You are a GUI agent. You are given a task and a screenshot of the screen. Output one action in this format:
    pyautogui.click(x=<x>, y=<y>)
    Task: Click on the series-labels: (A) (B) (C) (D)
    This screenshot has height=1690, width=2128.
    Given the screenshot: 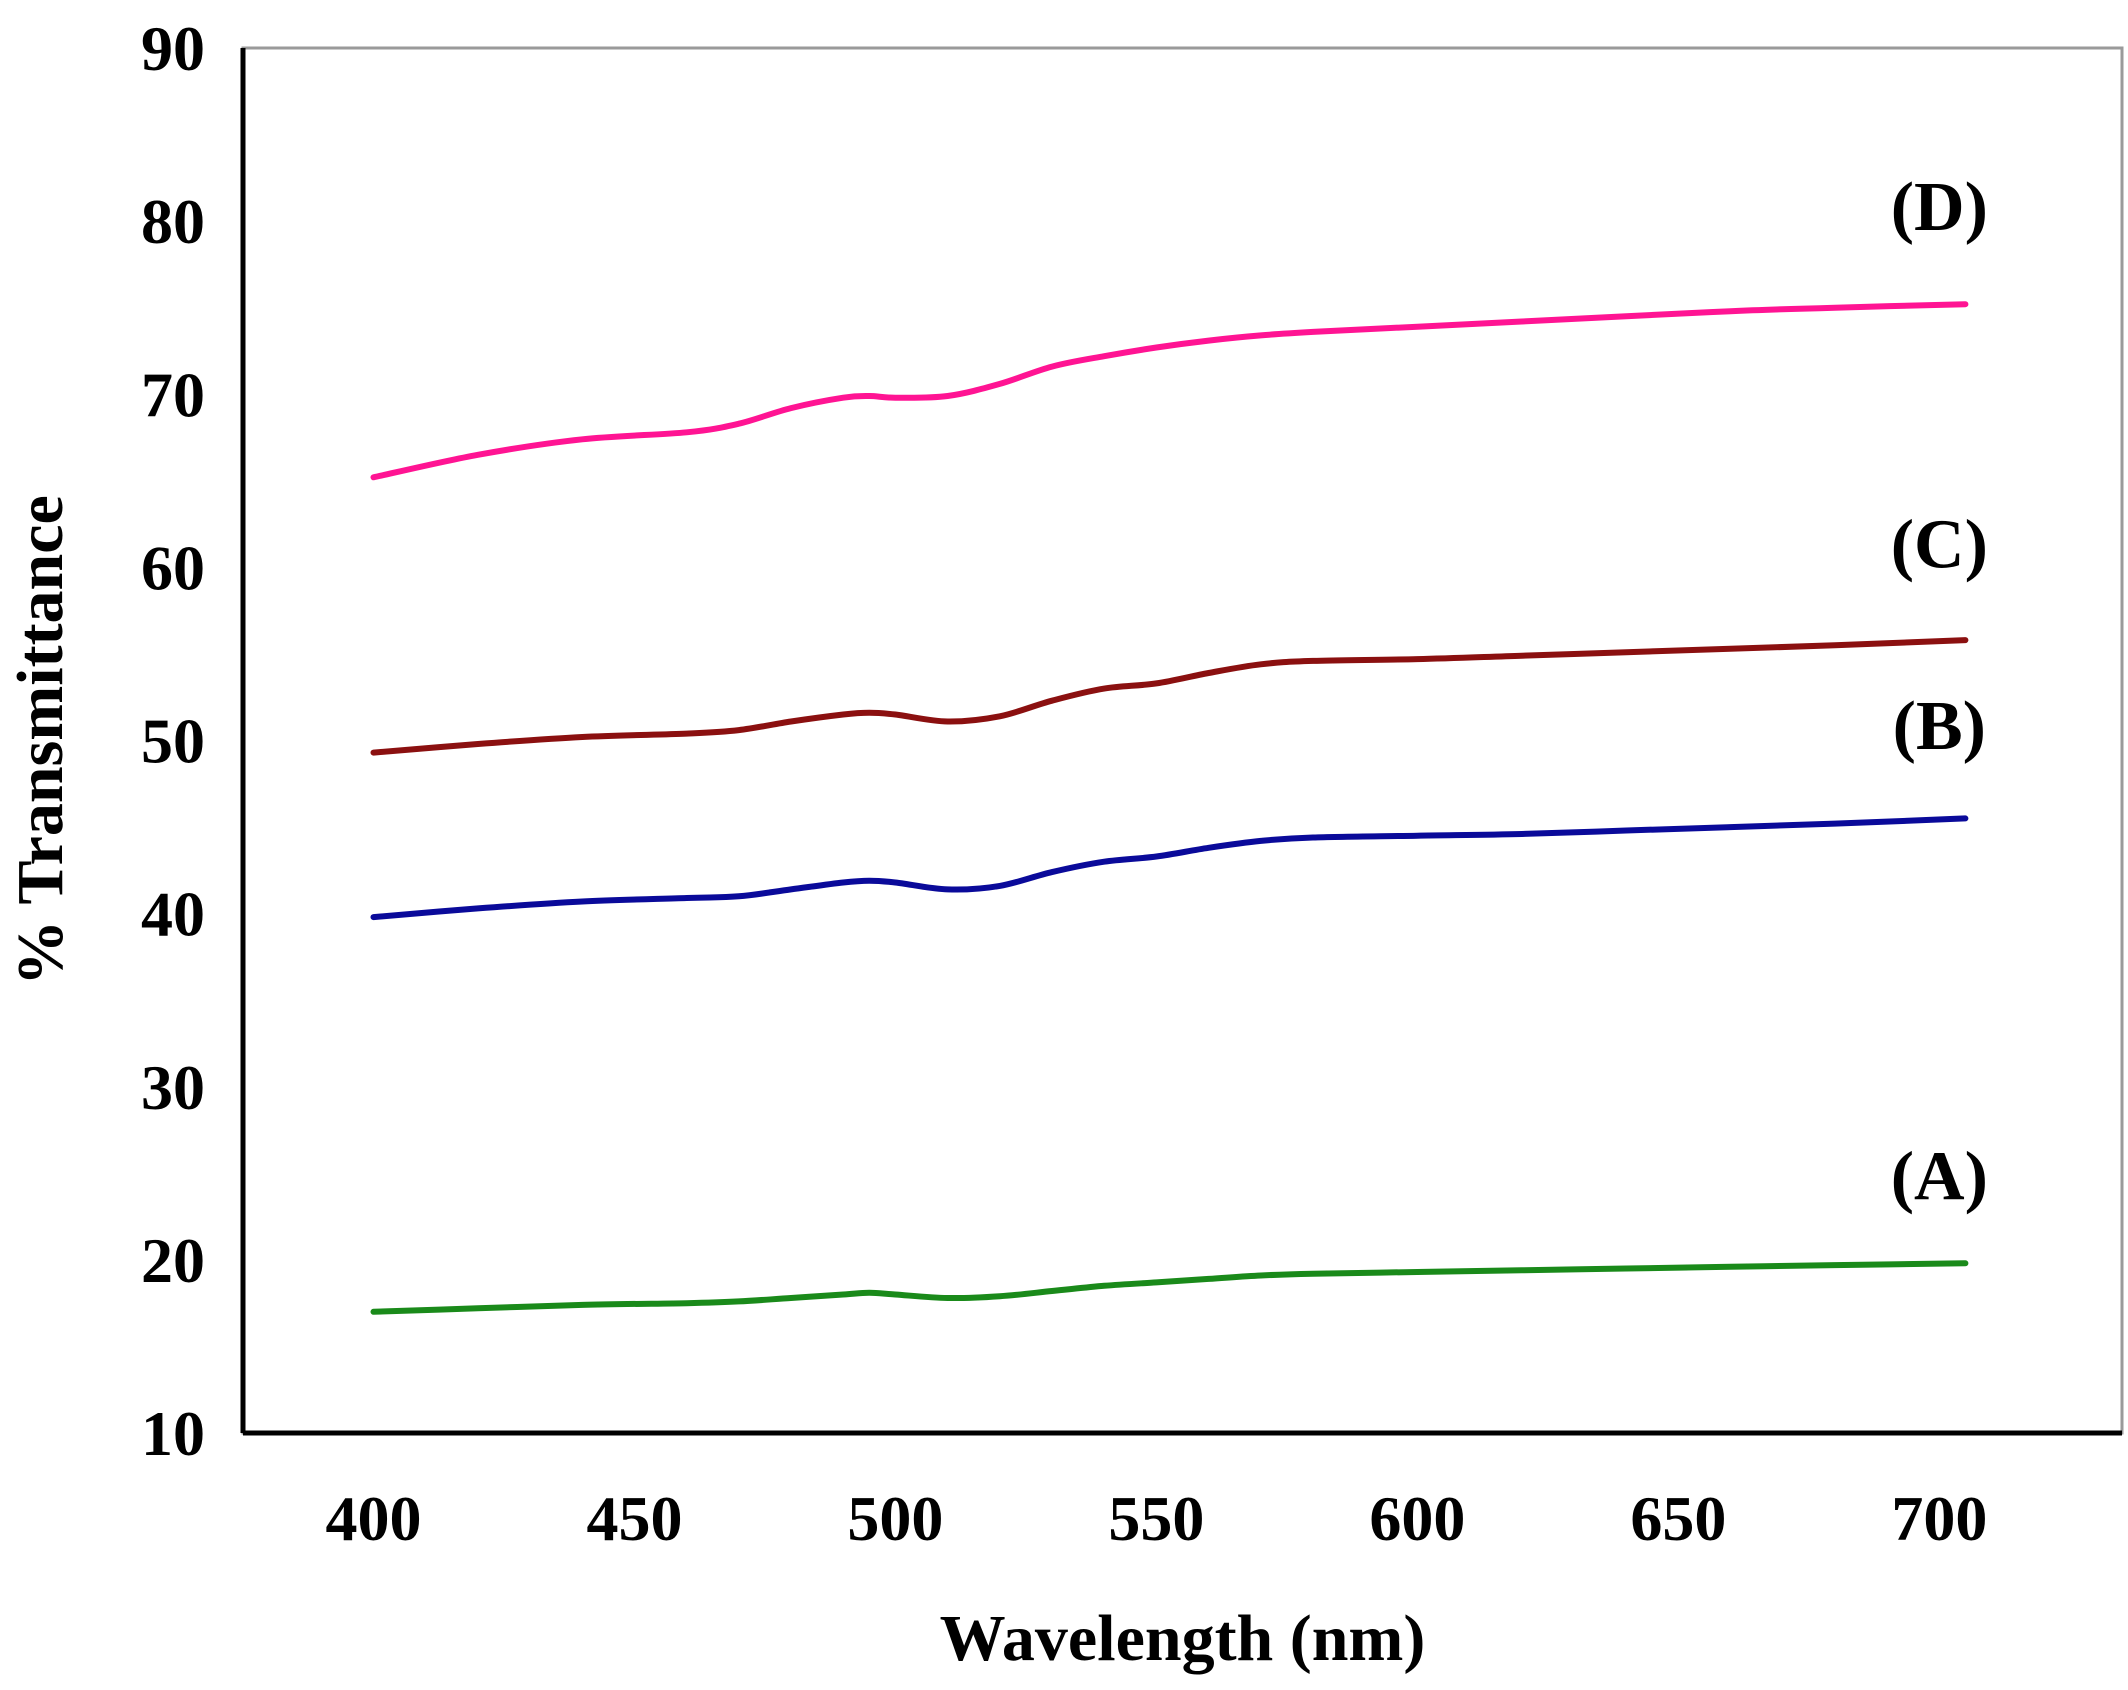 What is the action you would take?
    pyautogui.click(x=1939, y=692)
    